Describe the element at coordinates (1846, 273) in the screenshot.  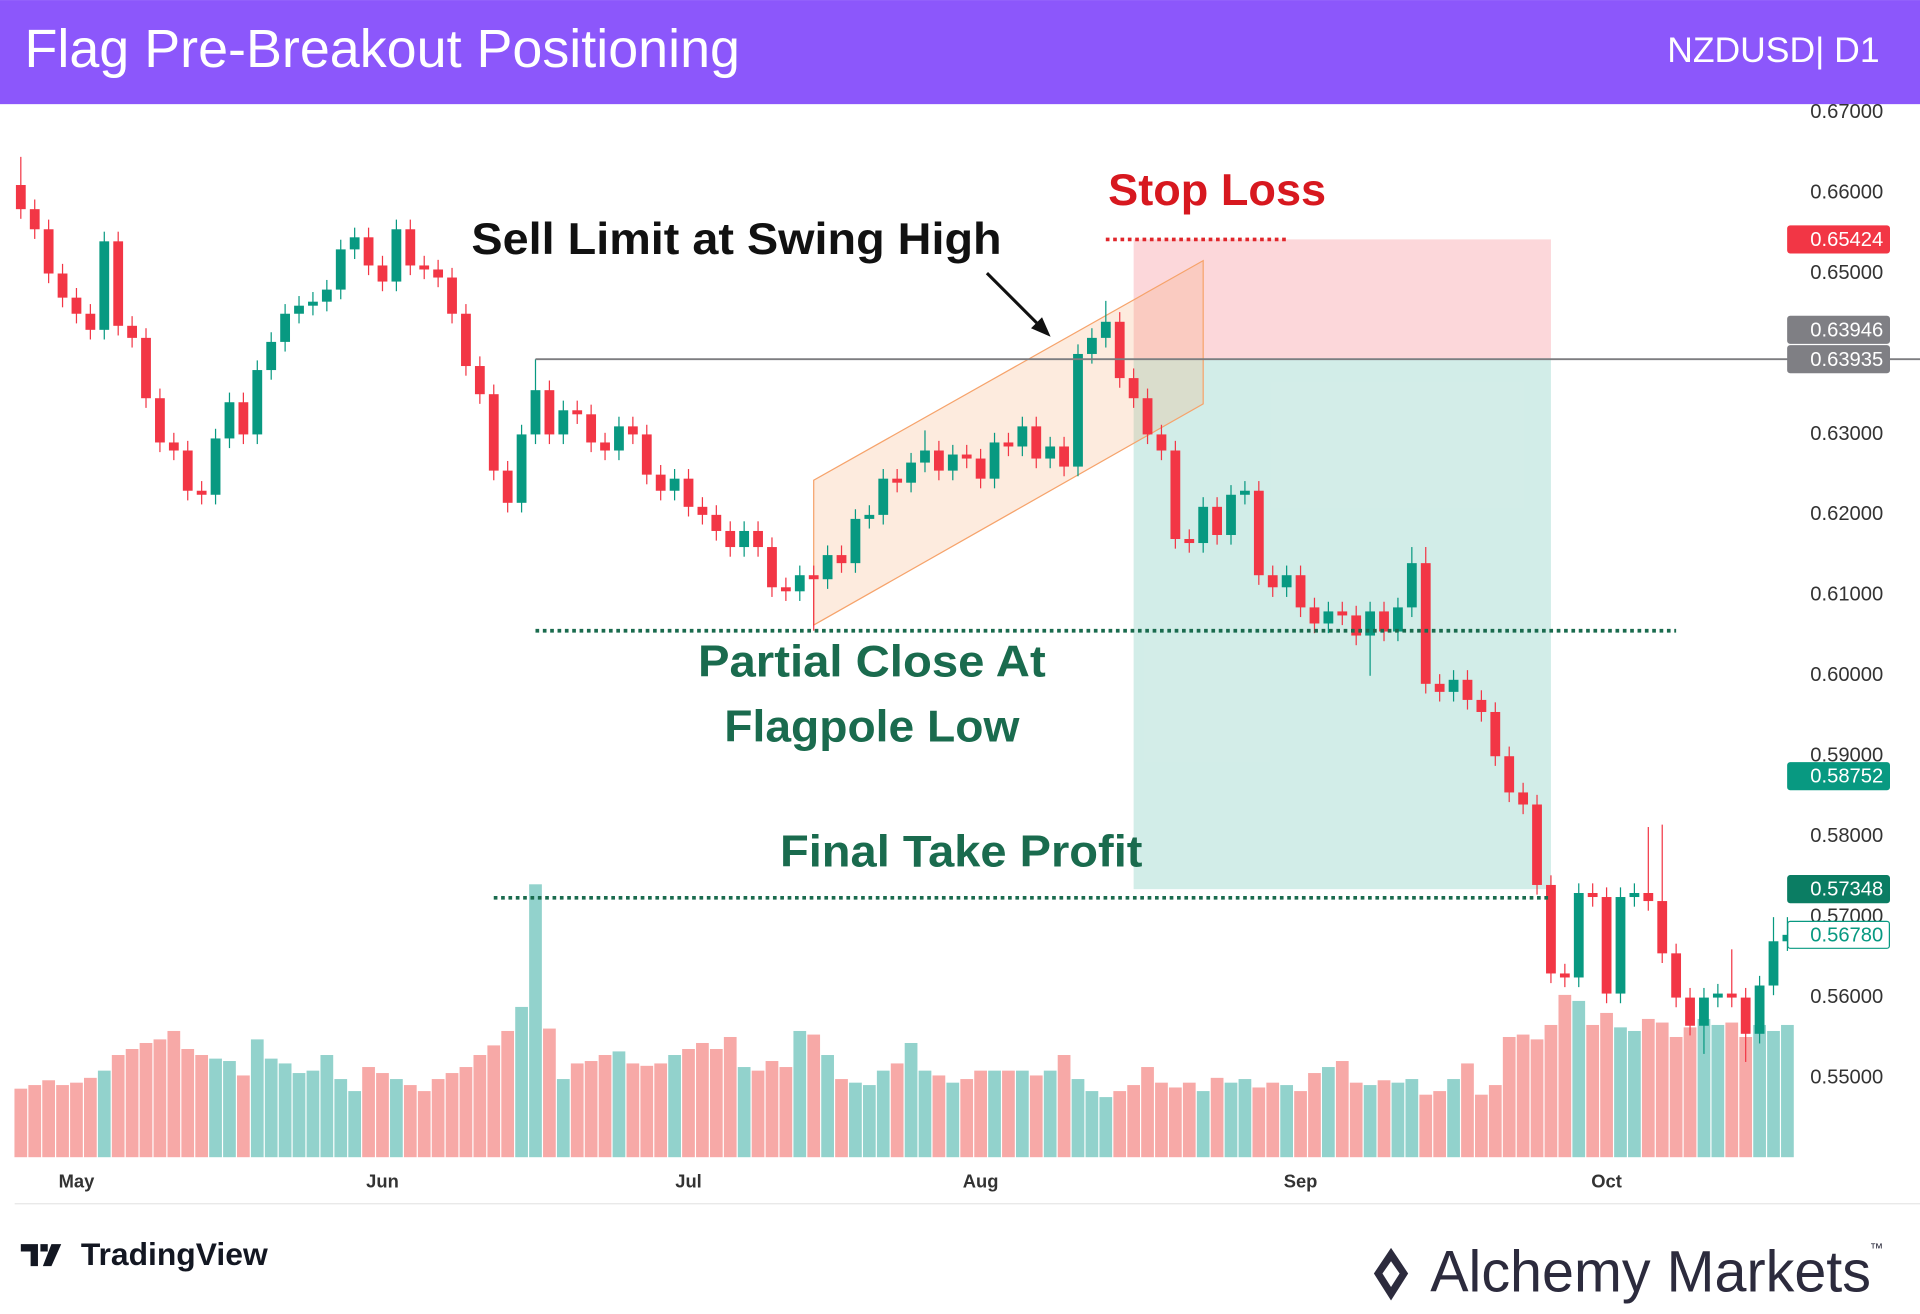
I see `y-tick-label: 0.65000` at that location.